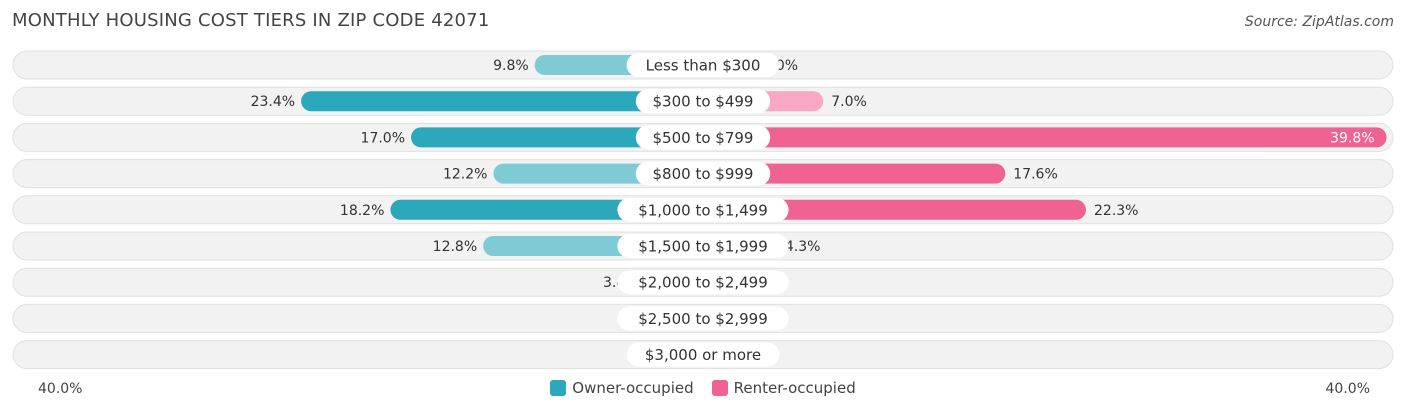  What do you see at coordinates (558, 388) in the screenshot?
I see `legend-swatch-owner` at bounding box center [558, 388].